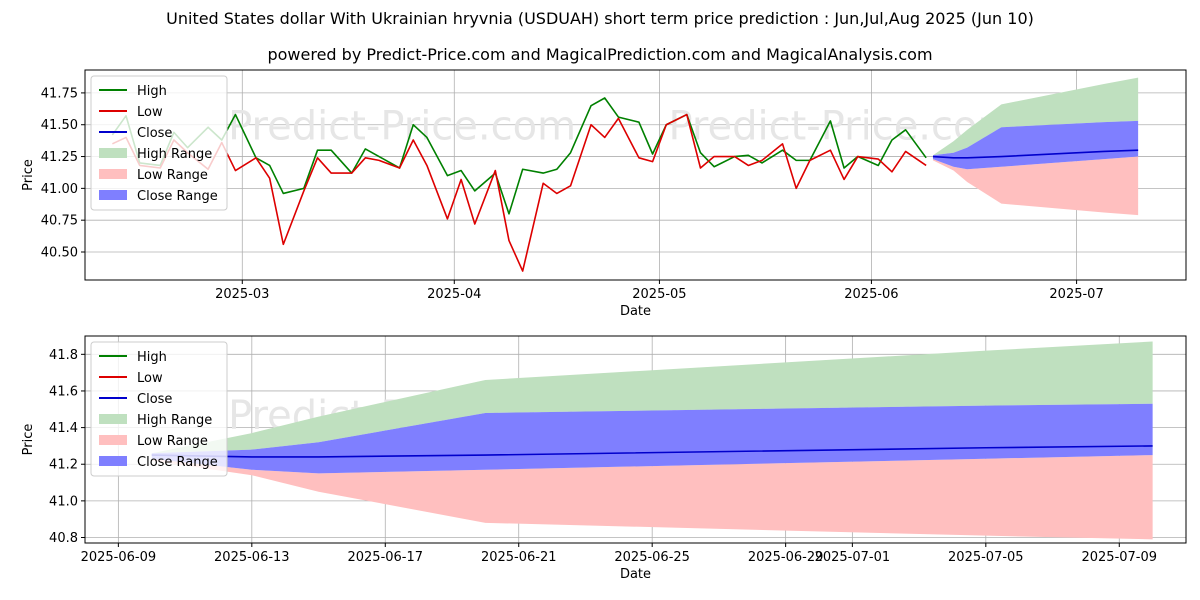  I want to click on y-tick-label: 40.50, so click(59, 253).